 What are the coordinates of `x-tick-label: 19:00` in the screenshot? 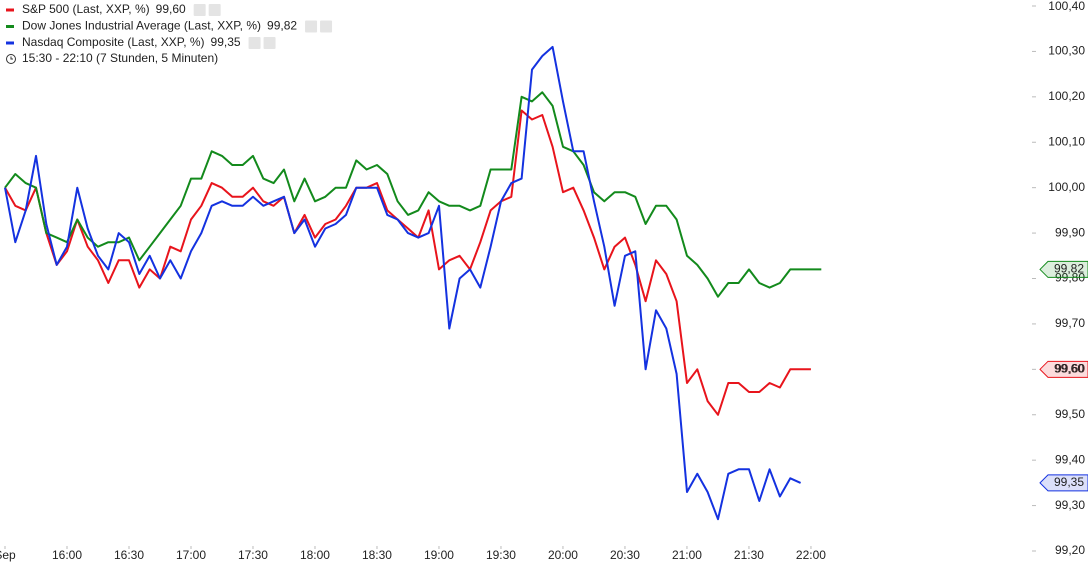 It's located at (439, 555).